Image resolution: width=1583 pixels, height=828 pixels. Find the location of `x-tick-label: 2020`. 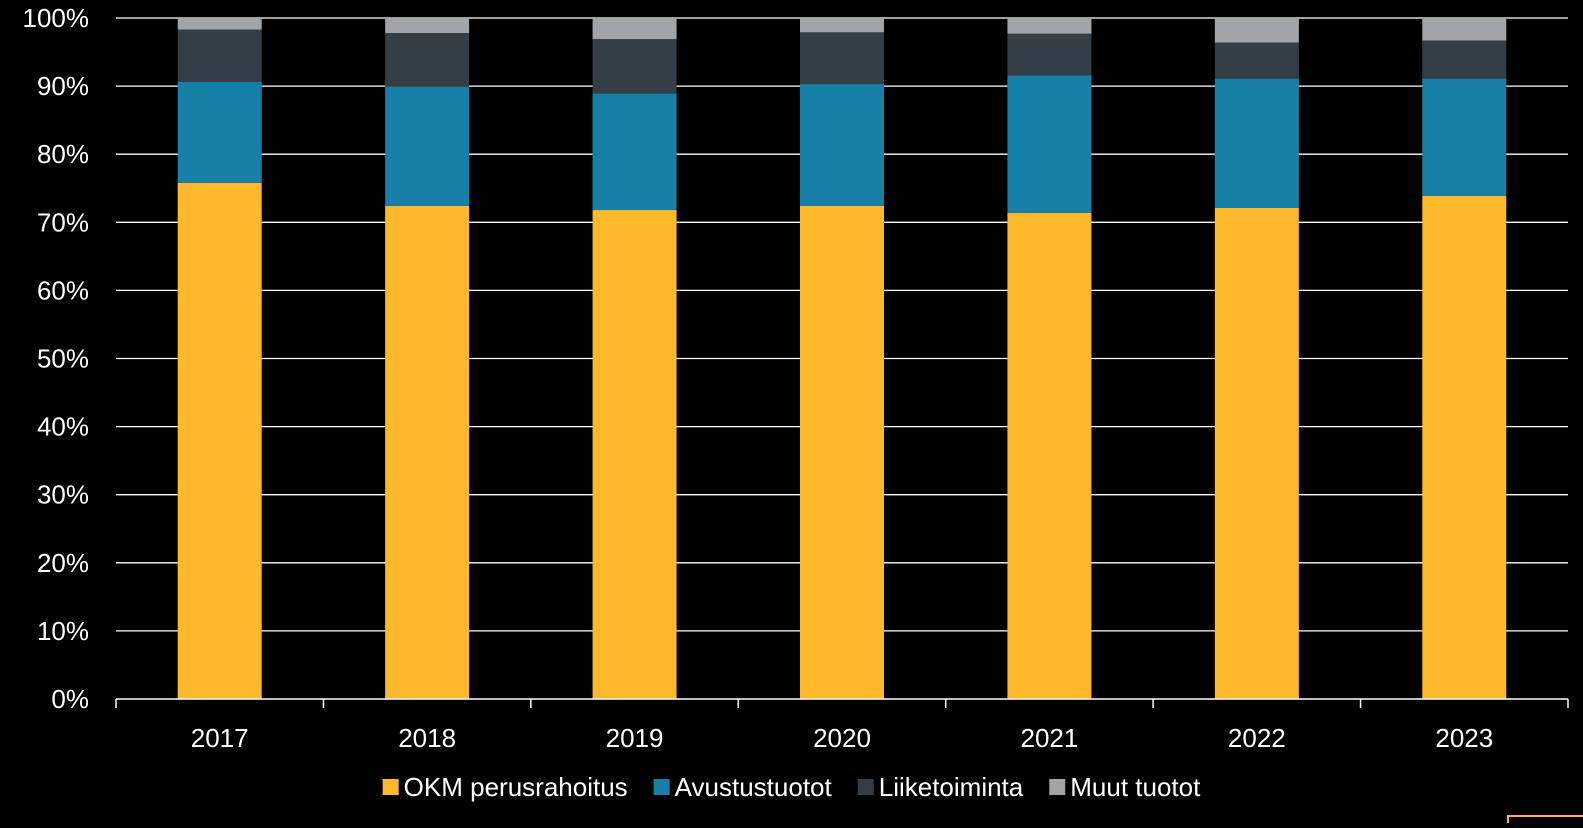

x-tick-label: 2020 is located at coordinates (842, 738).